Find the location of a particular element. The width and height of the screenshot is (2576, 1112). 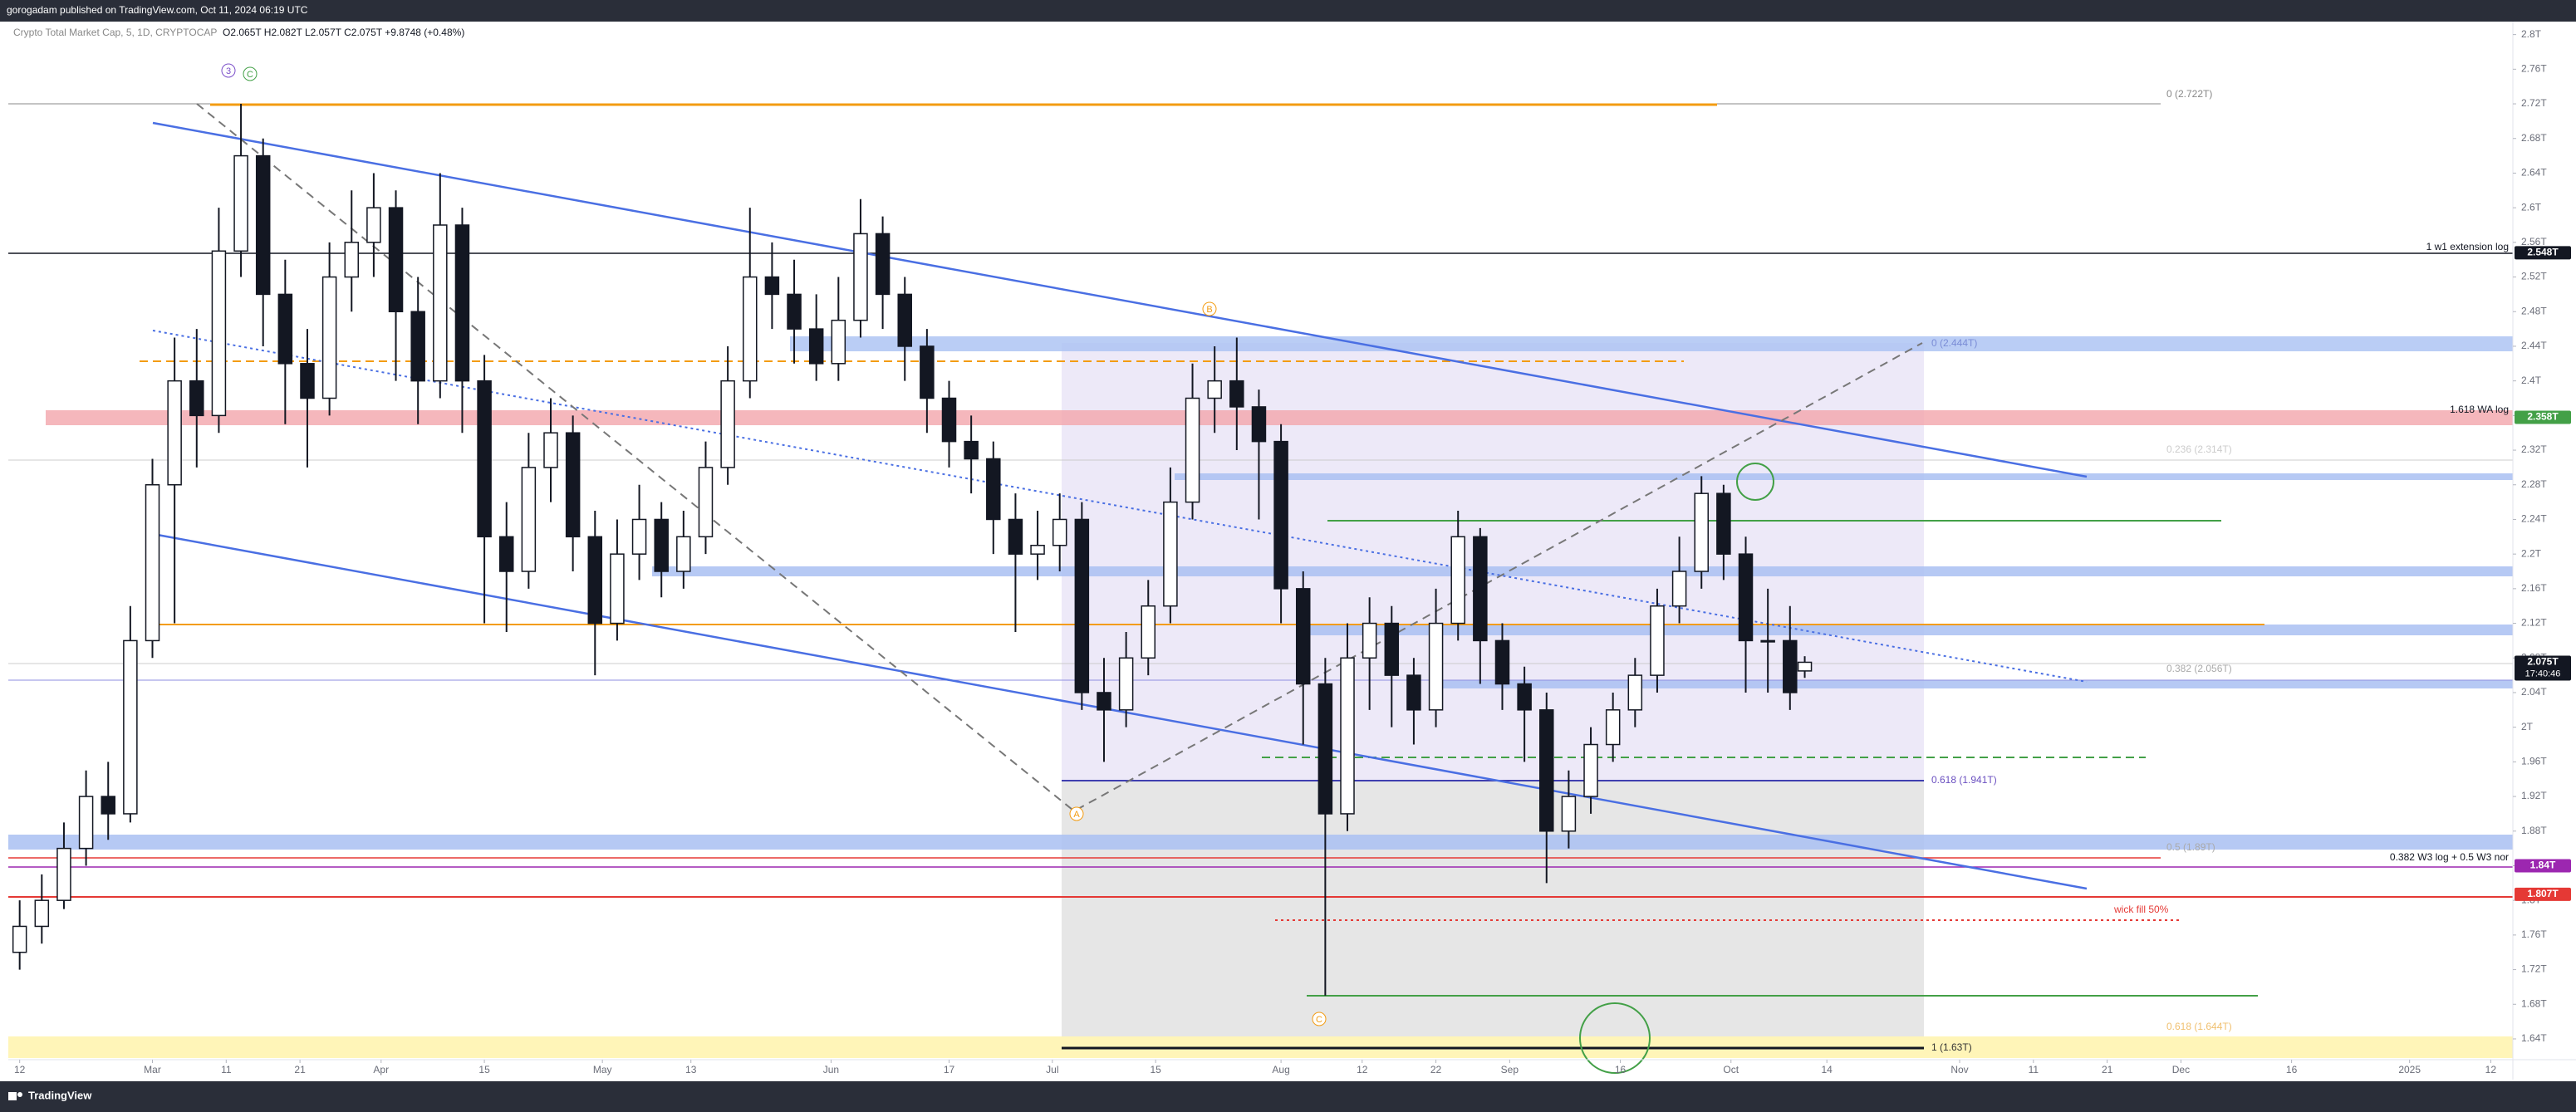

y-tick-label: 1.76T is located at coordinates (2534, 934).